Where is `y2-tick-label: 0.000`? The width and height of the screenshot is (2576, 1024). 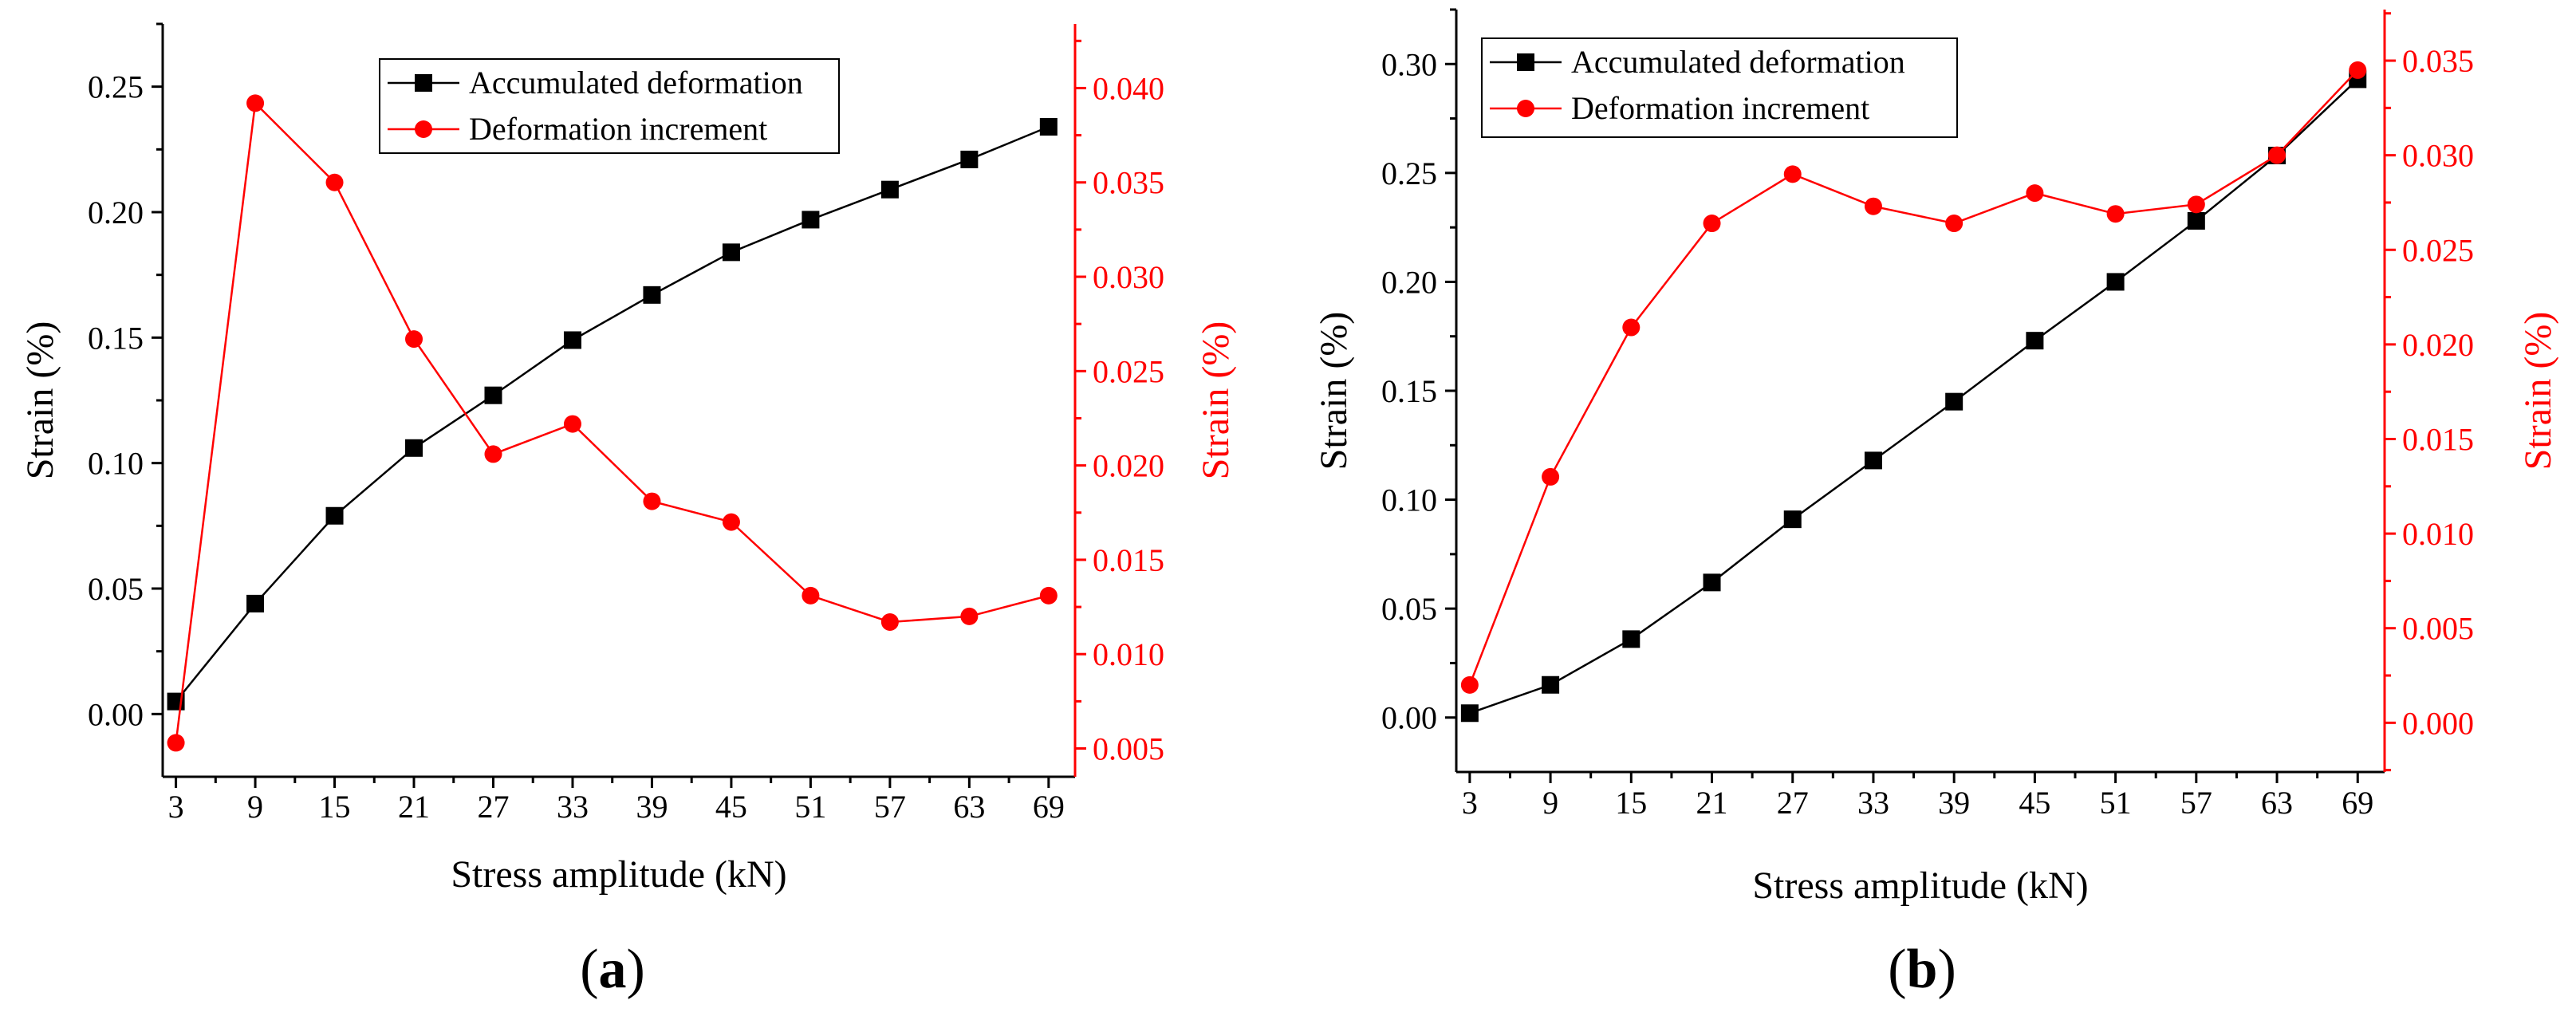
y2-tick-label: 0.000 is located at coordinates (2438, 723).